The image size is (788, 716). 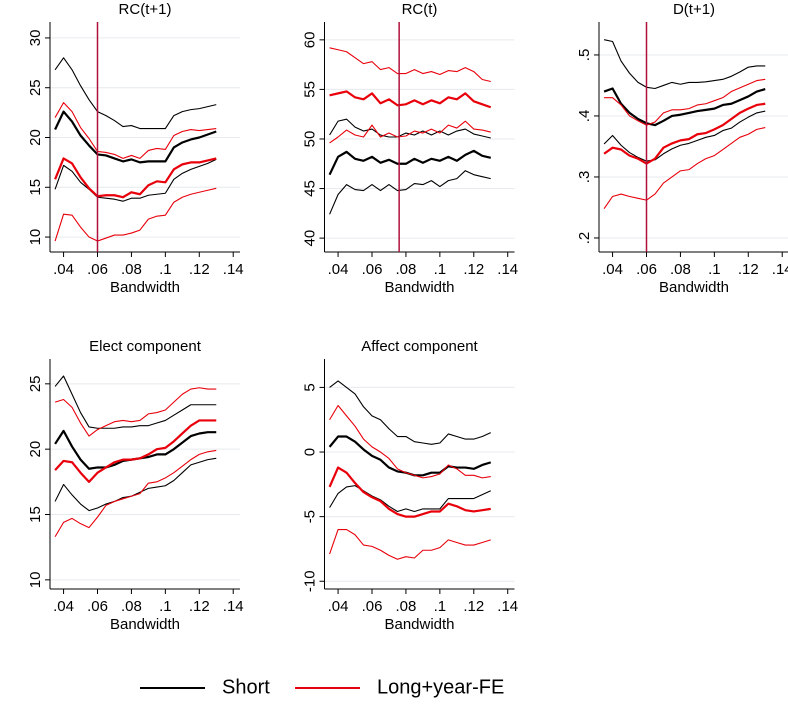 What do you see at coordinates (584, 238) in the screenshot?
I see `y-tick-label: .2` at bounding box center [584, 238].